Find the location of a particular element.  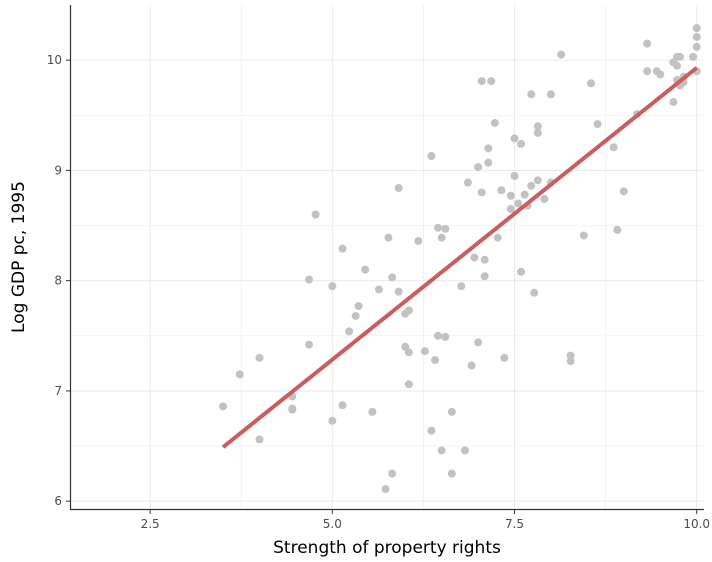

x-tick-label: 7.5 is located at coordinates (514, 524).